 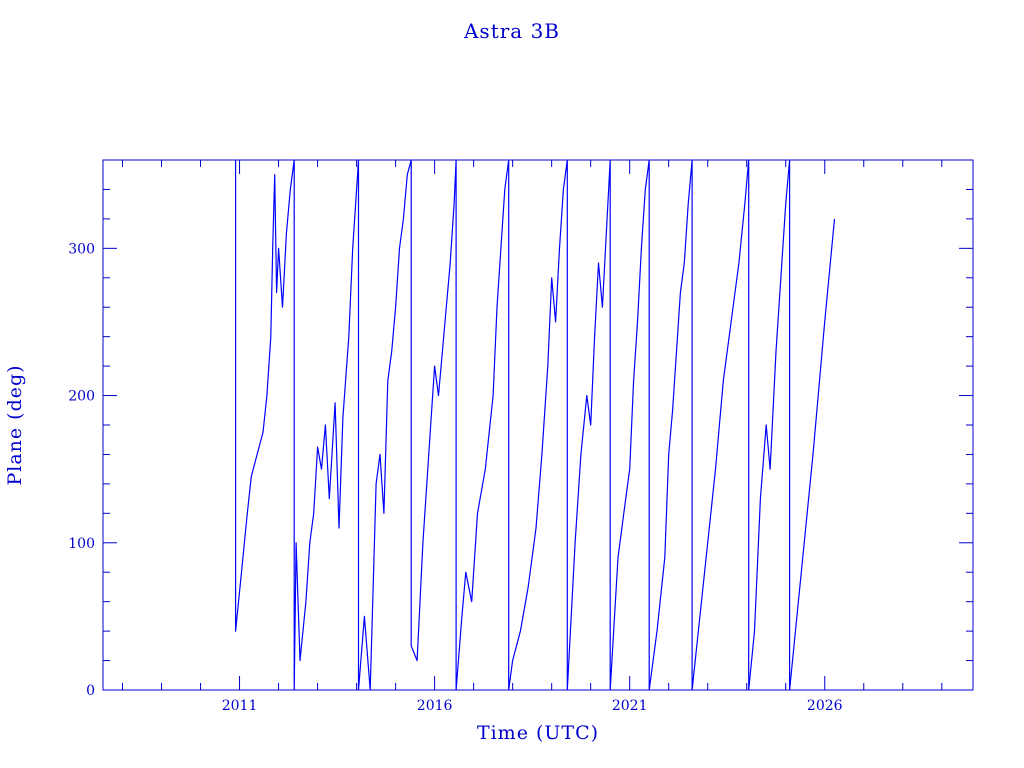 What do you see at coordinates (435, 706) in the screenshot?
I see `x-tick-label: 2016` at bounding box center [435, 706].